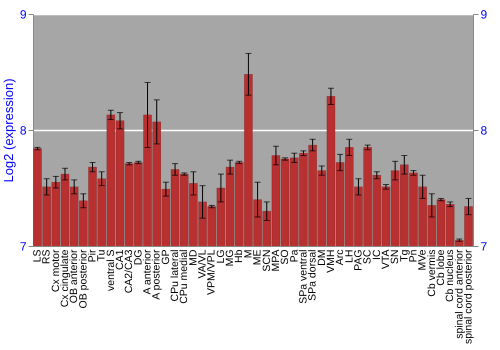 The height and width of the screenshot is (350, 500). What do you see at coordinates (484, 131) in the screenshot?
I see `y2-tick-label: 8` at bounding box center [484, 131].